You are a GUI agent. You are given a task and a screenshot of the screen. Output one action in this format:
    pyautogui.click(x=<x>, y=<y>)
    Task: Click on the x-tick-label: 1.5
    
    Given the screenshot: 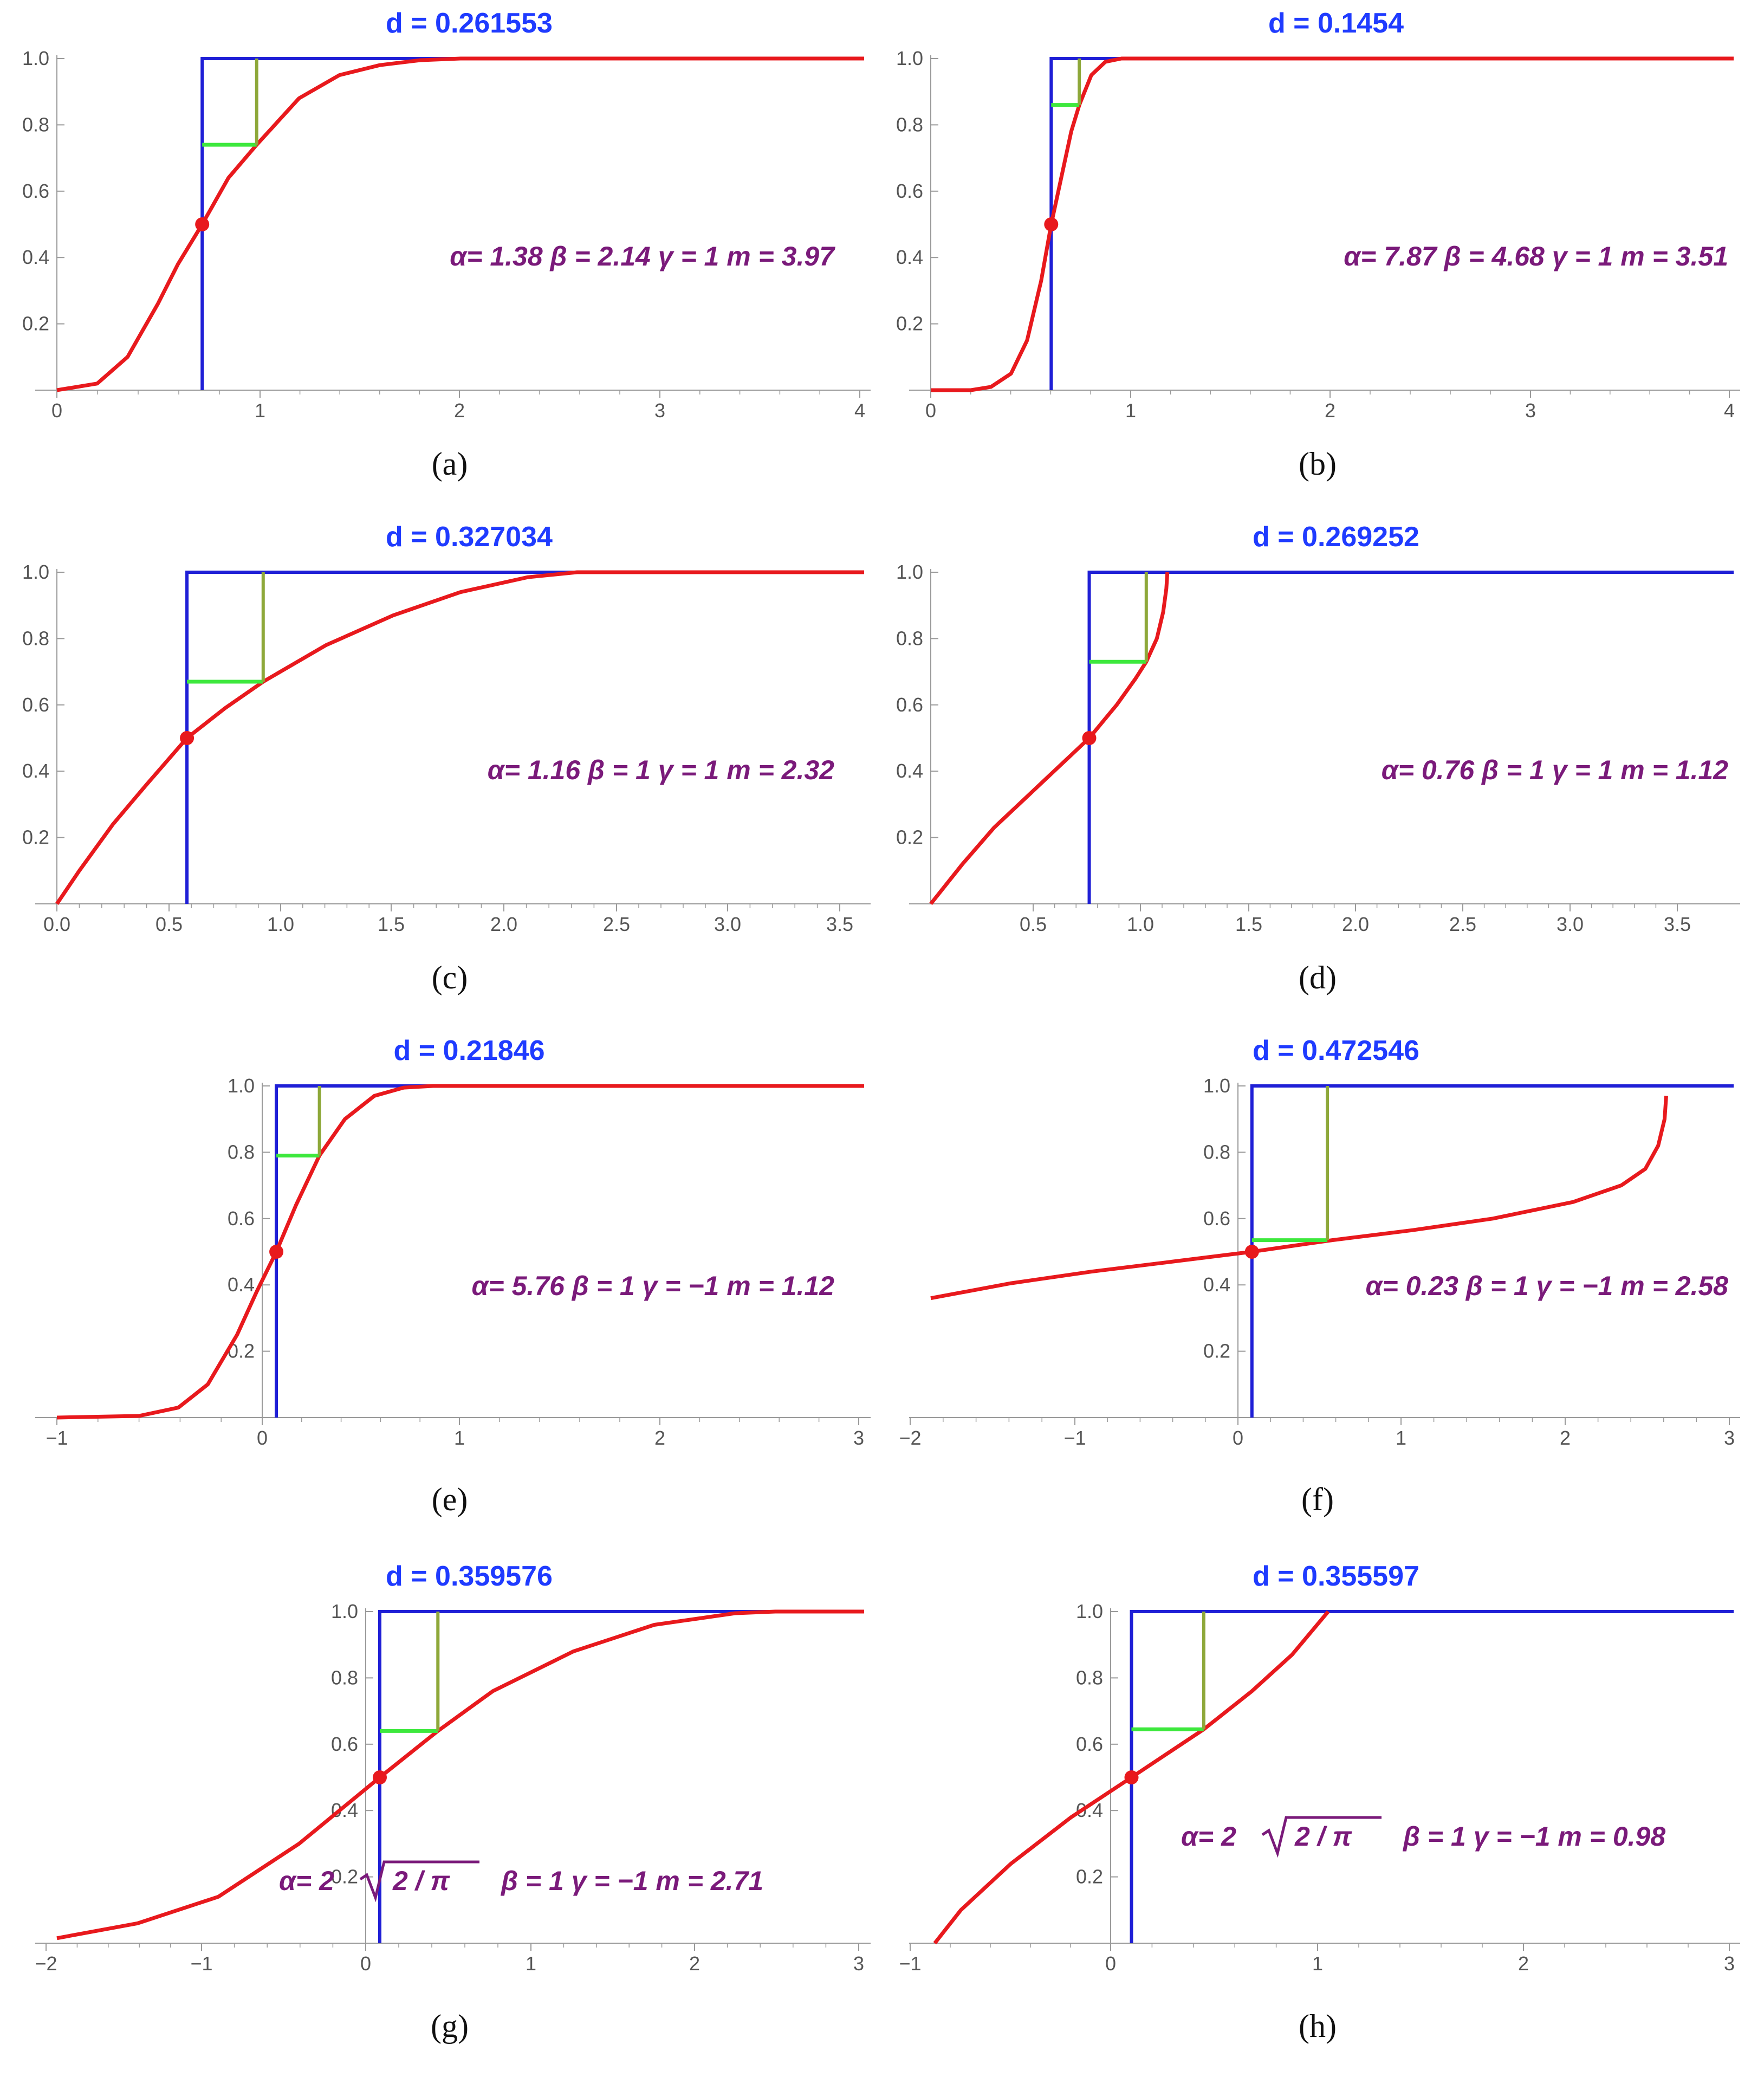 What is the action you would take?
    pyautogui.click(x=391, y=924)
    